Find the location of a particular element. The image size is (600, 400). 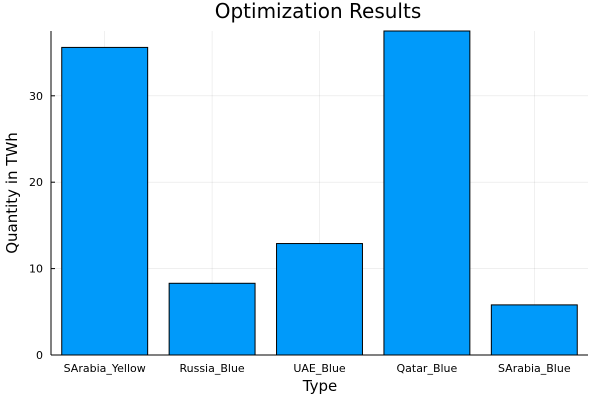

y-axis-label: Quantity in TWh is located at coordinates (12, 193).